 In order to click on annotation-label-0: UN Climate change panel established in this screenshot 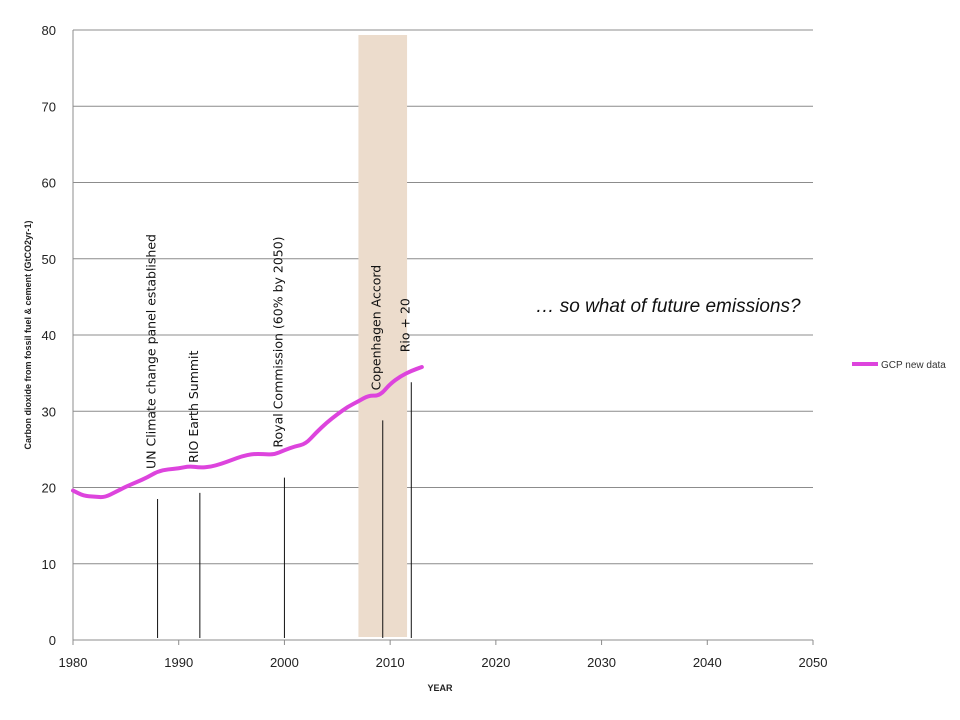, I will do `click(151, 351)`.